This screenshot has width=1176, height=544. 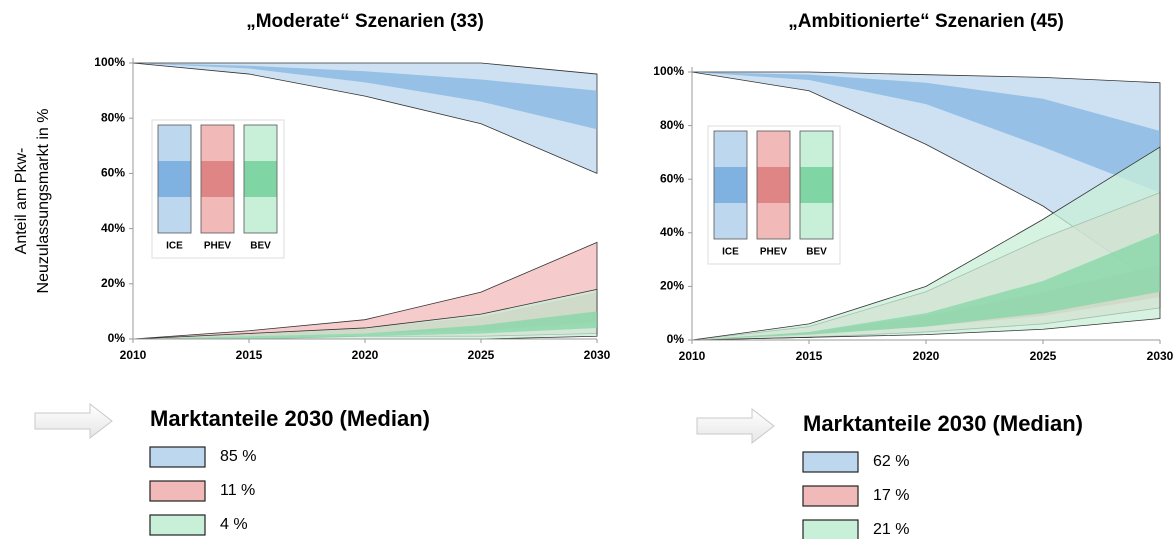 What do you see at coordinates (891, 495) in the screenshot?
I see `summary-value: 17 %` at bounding box center [891, 495].